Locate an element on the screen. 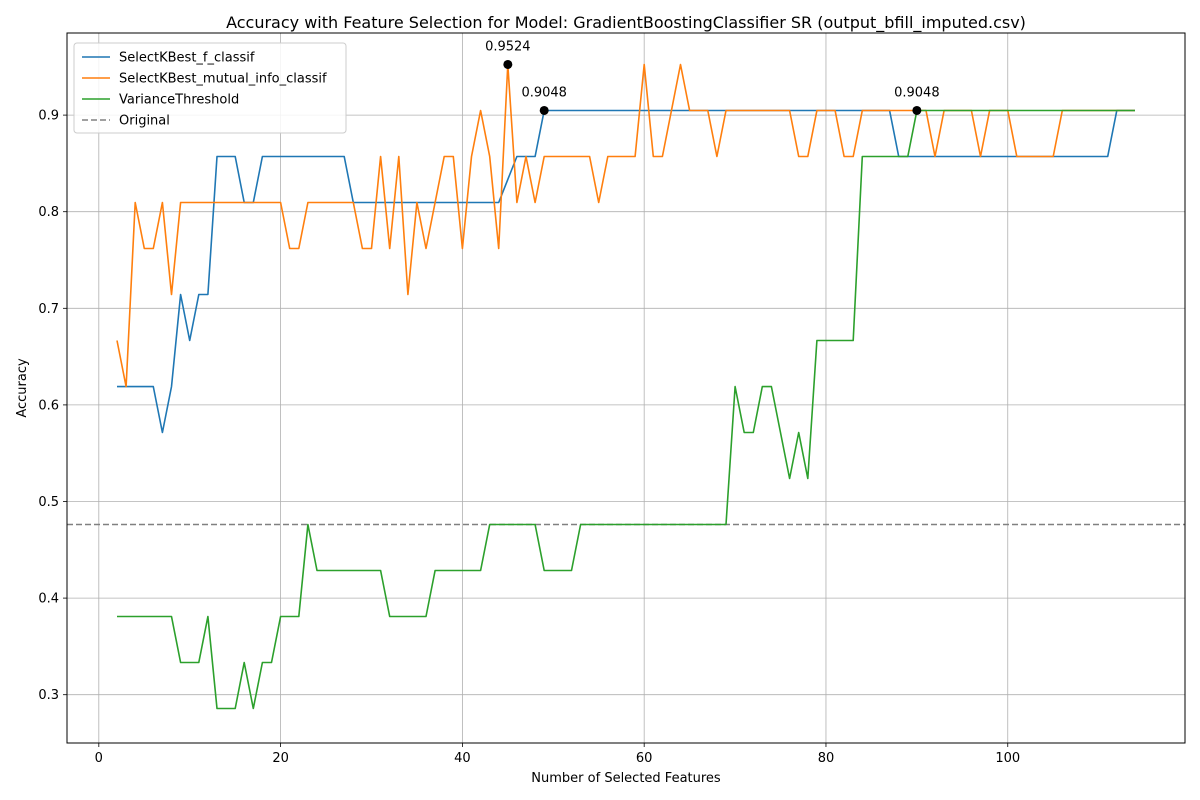 The height and width of the screenshot is (800, 1200). x-axis-label: Number of Selected Features is located at coordinates (626, 778).